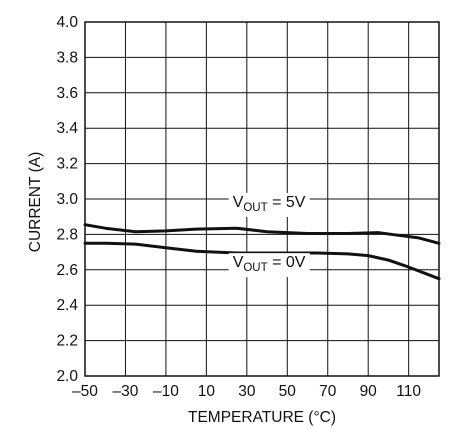 The height and width of the screenshot is (429, 450). Describe the element at coordinates (247, 391) in the screenshot. I see `x-tick-label: 30` at that location.